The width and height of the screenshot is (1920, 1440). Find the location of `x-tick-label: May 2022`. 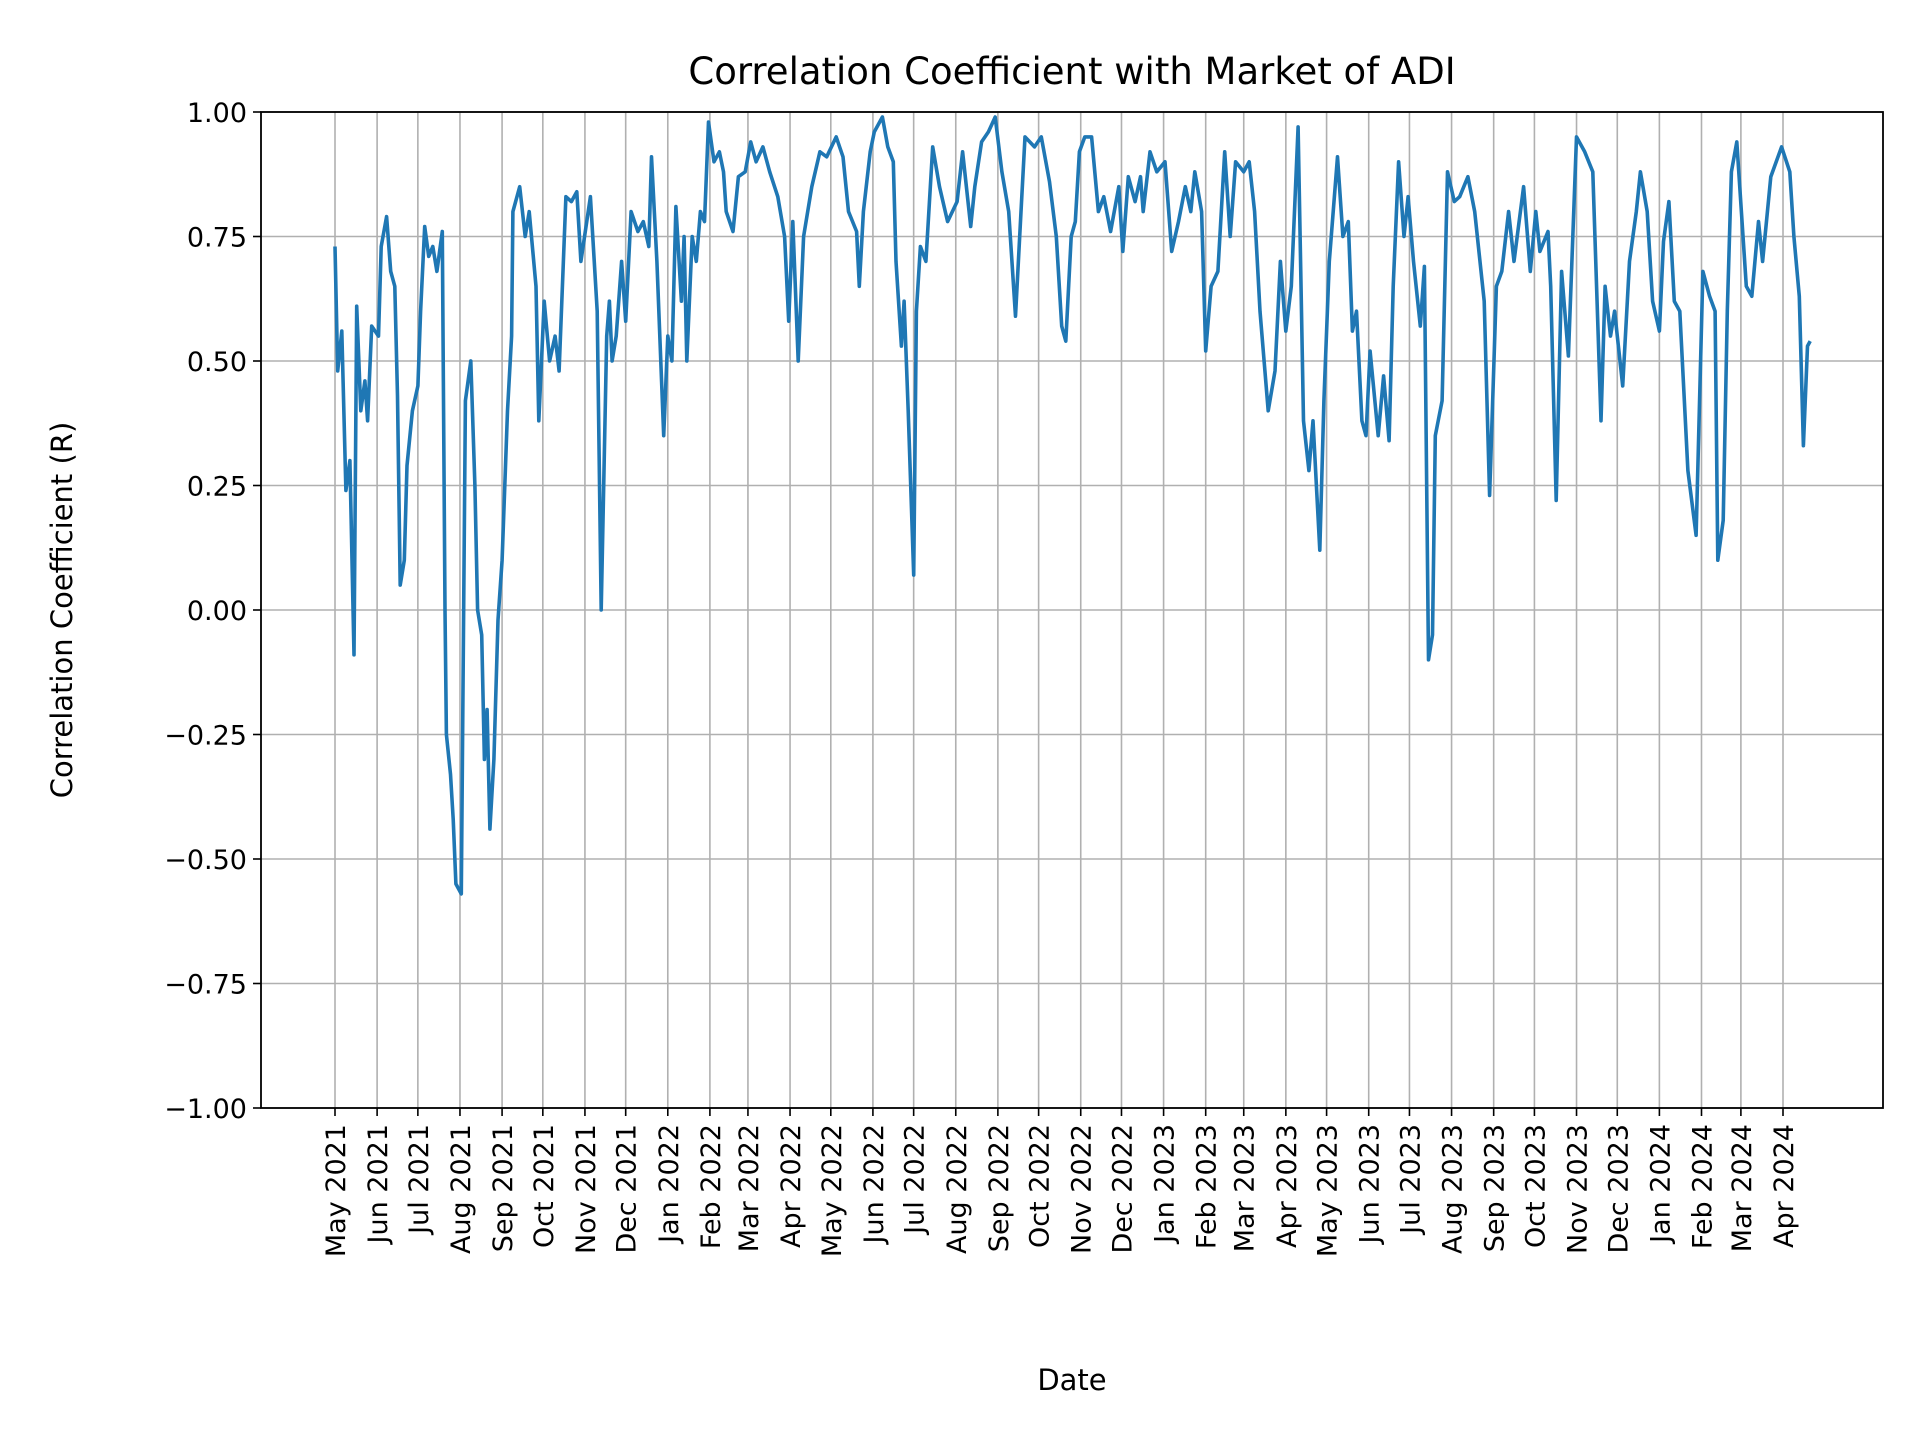

x-tick-label: May 2022 is located at coordinates (832, 1190).